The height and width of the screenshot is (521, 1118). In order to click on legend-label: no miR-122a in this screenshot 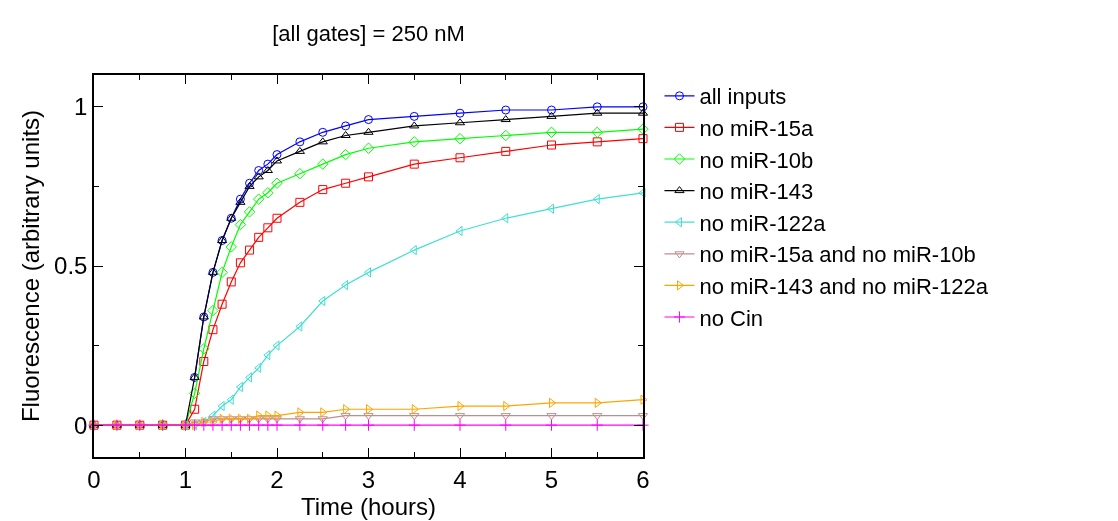, I will do `click(763, 223)`.